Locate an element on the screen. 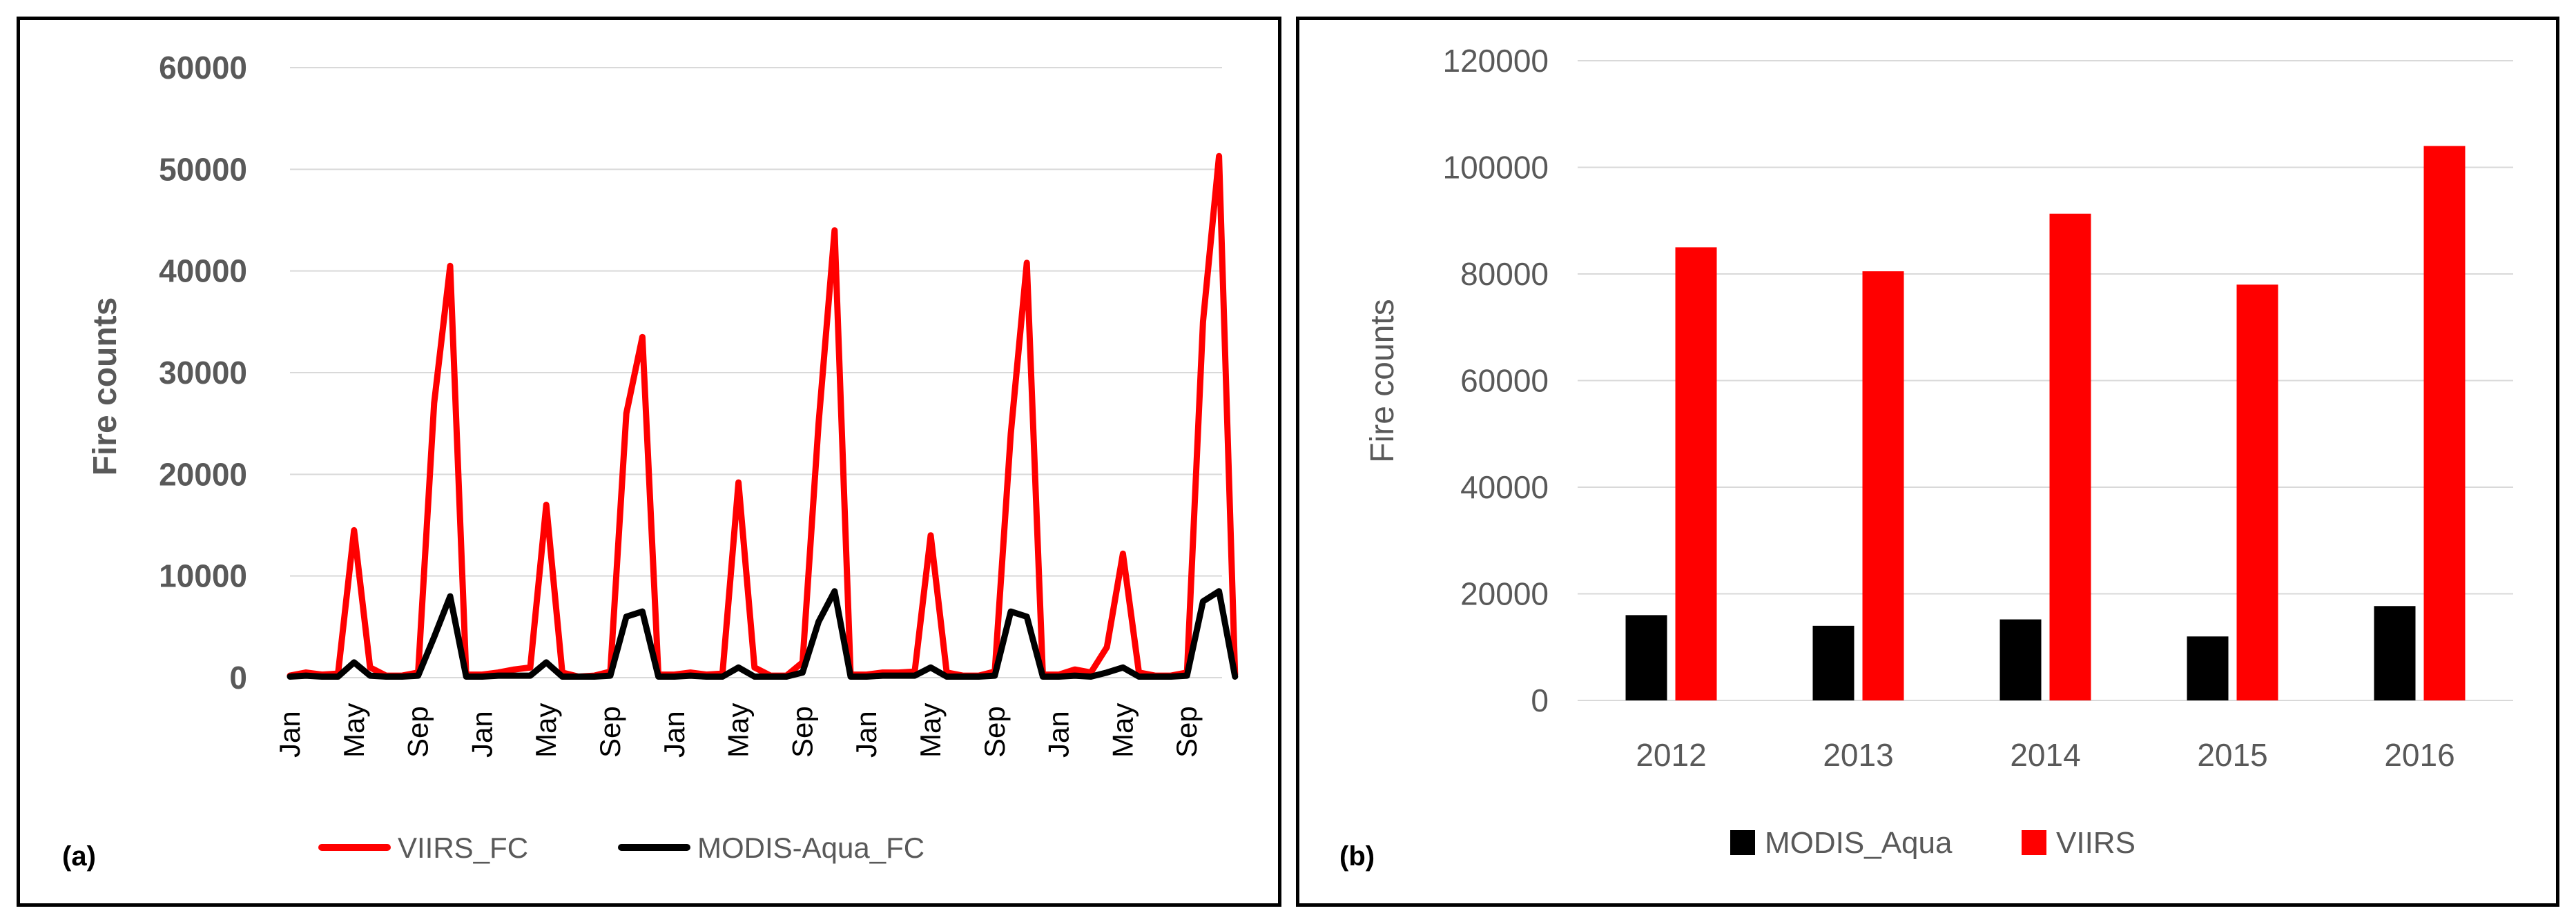  chart-b-ylabel: Fire counts is located at coordinates (1382, 380).